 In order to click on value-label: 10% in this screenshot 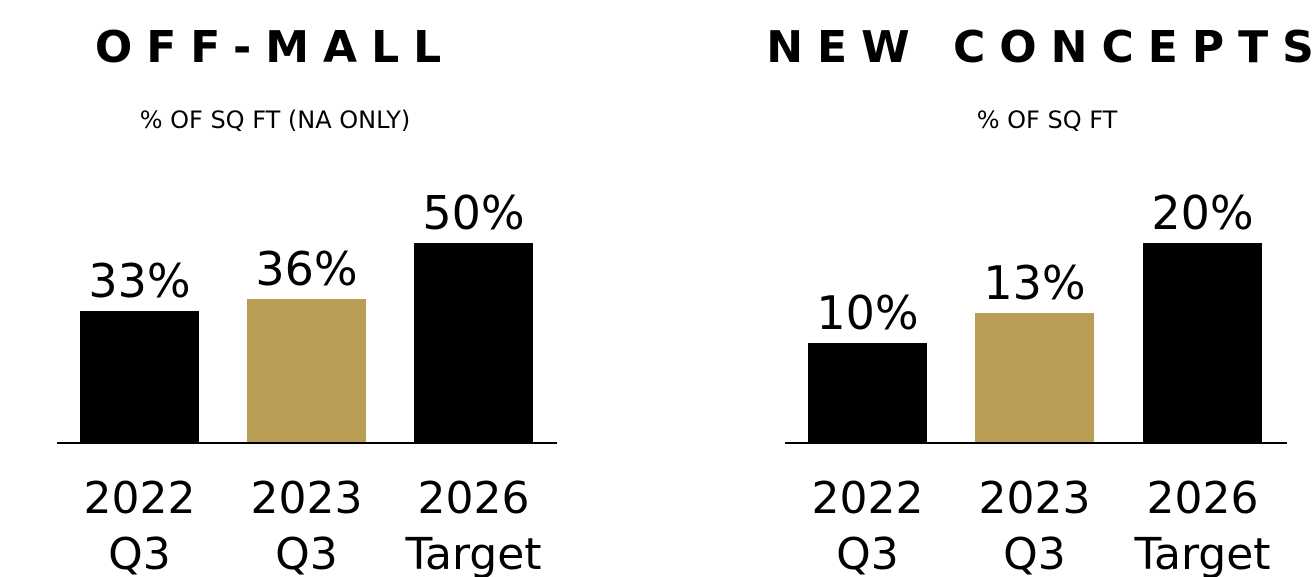, I will do `click(867, 313)`.